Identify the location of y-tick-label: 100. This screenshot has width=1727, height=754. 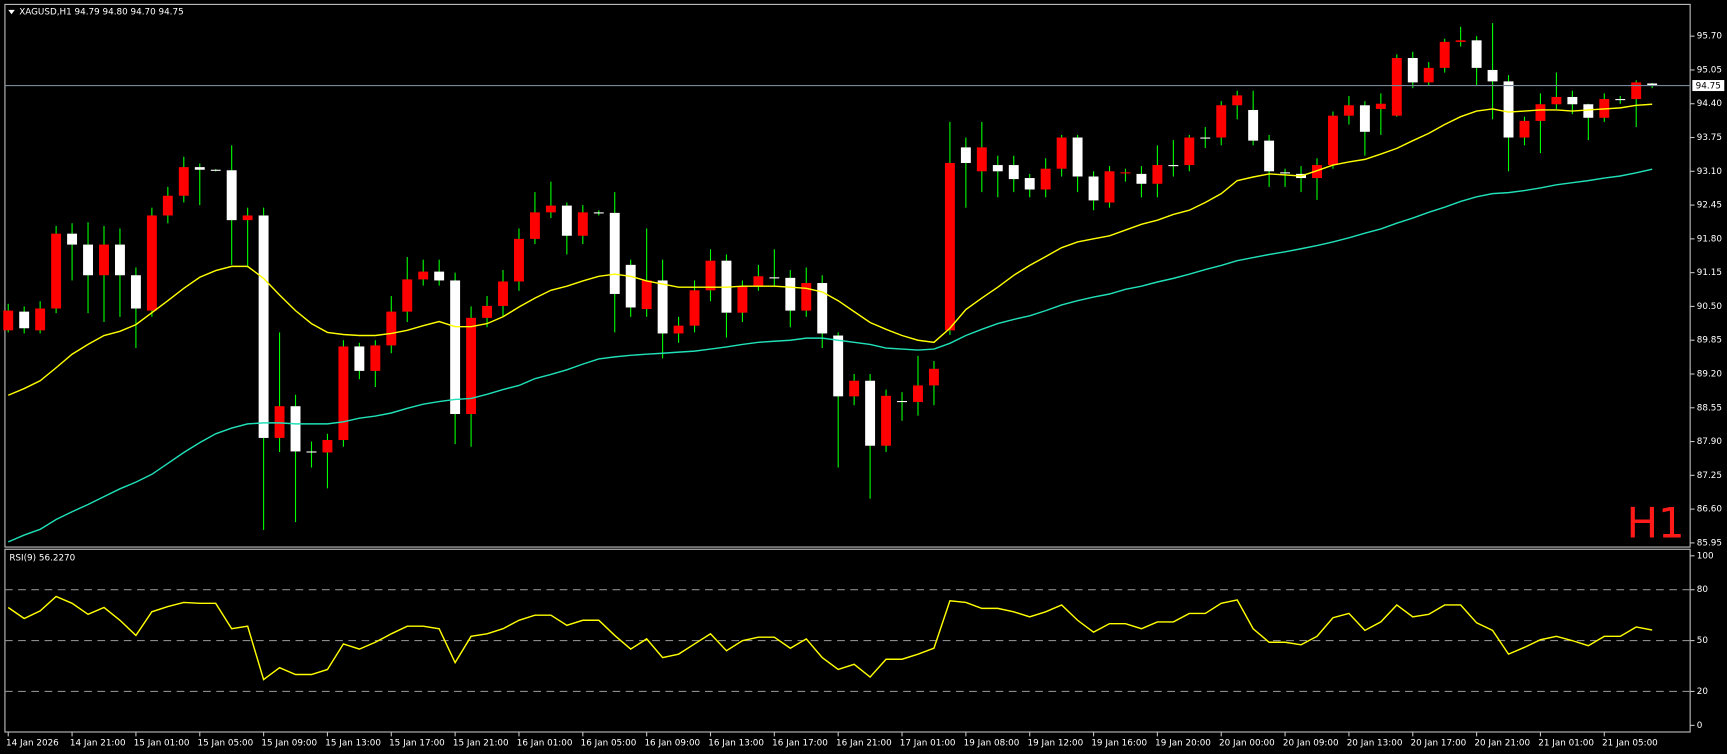
(1705, 556).